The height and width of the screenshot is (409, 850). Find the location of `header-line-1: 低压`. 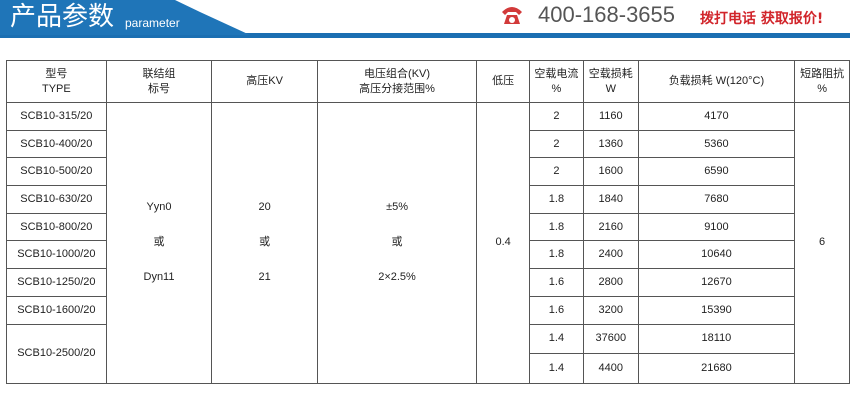

header-line-1: 低压 is located at coordinates (503, 81).